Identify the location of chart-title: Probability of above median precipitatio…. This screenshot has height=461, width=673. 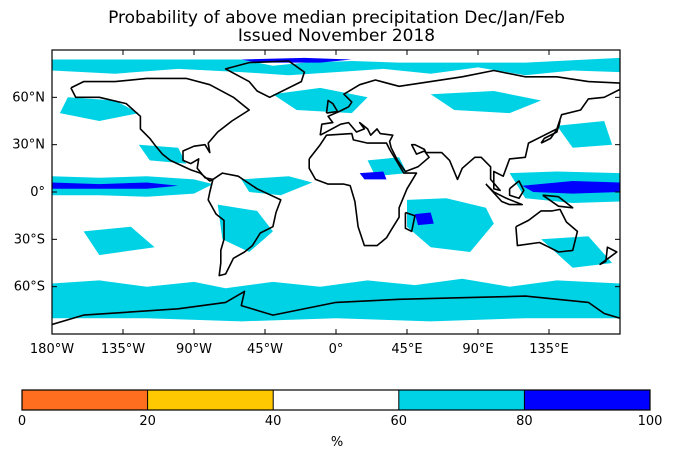
(336, 18).